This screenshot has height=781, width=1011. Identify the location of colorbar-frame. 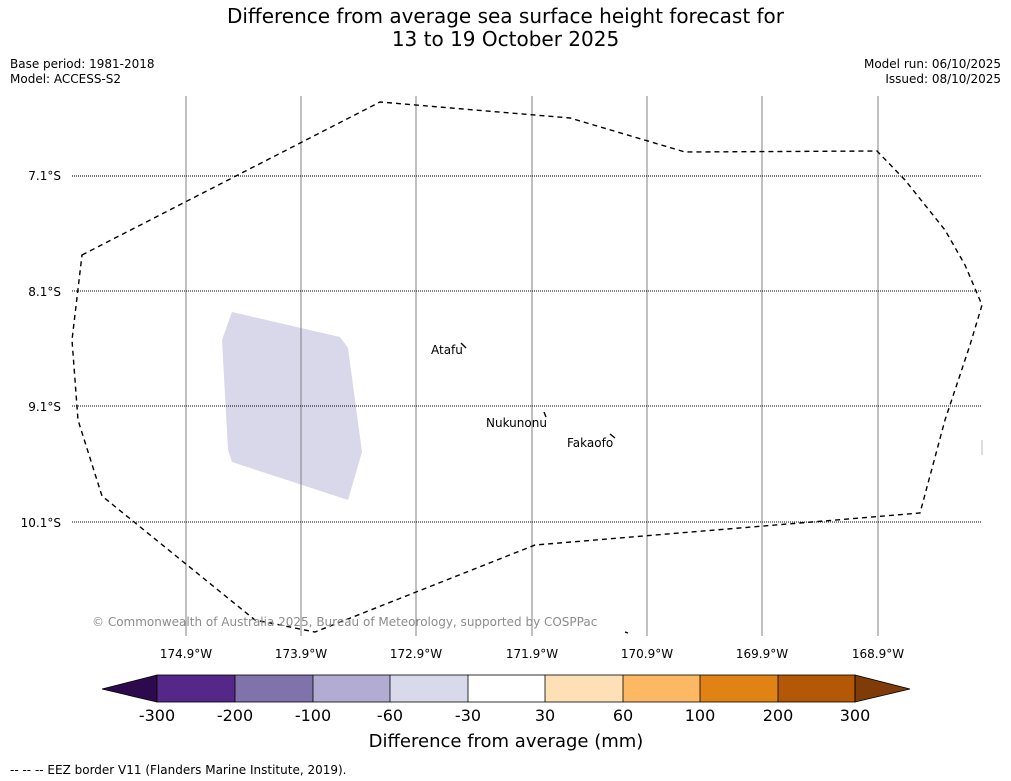
(506, 688).